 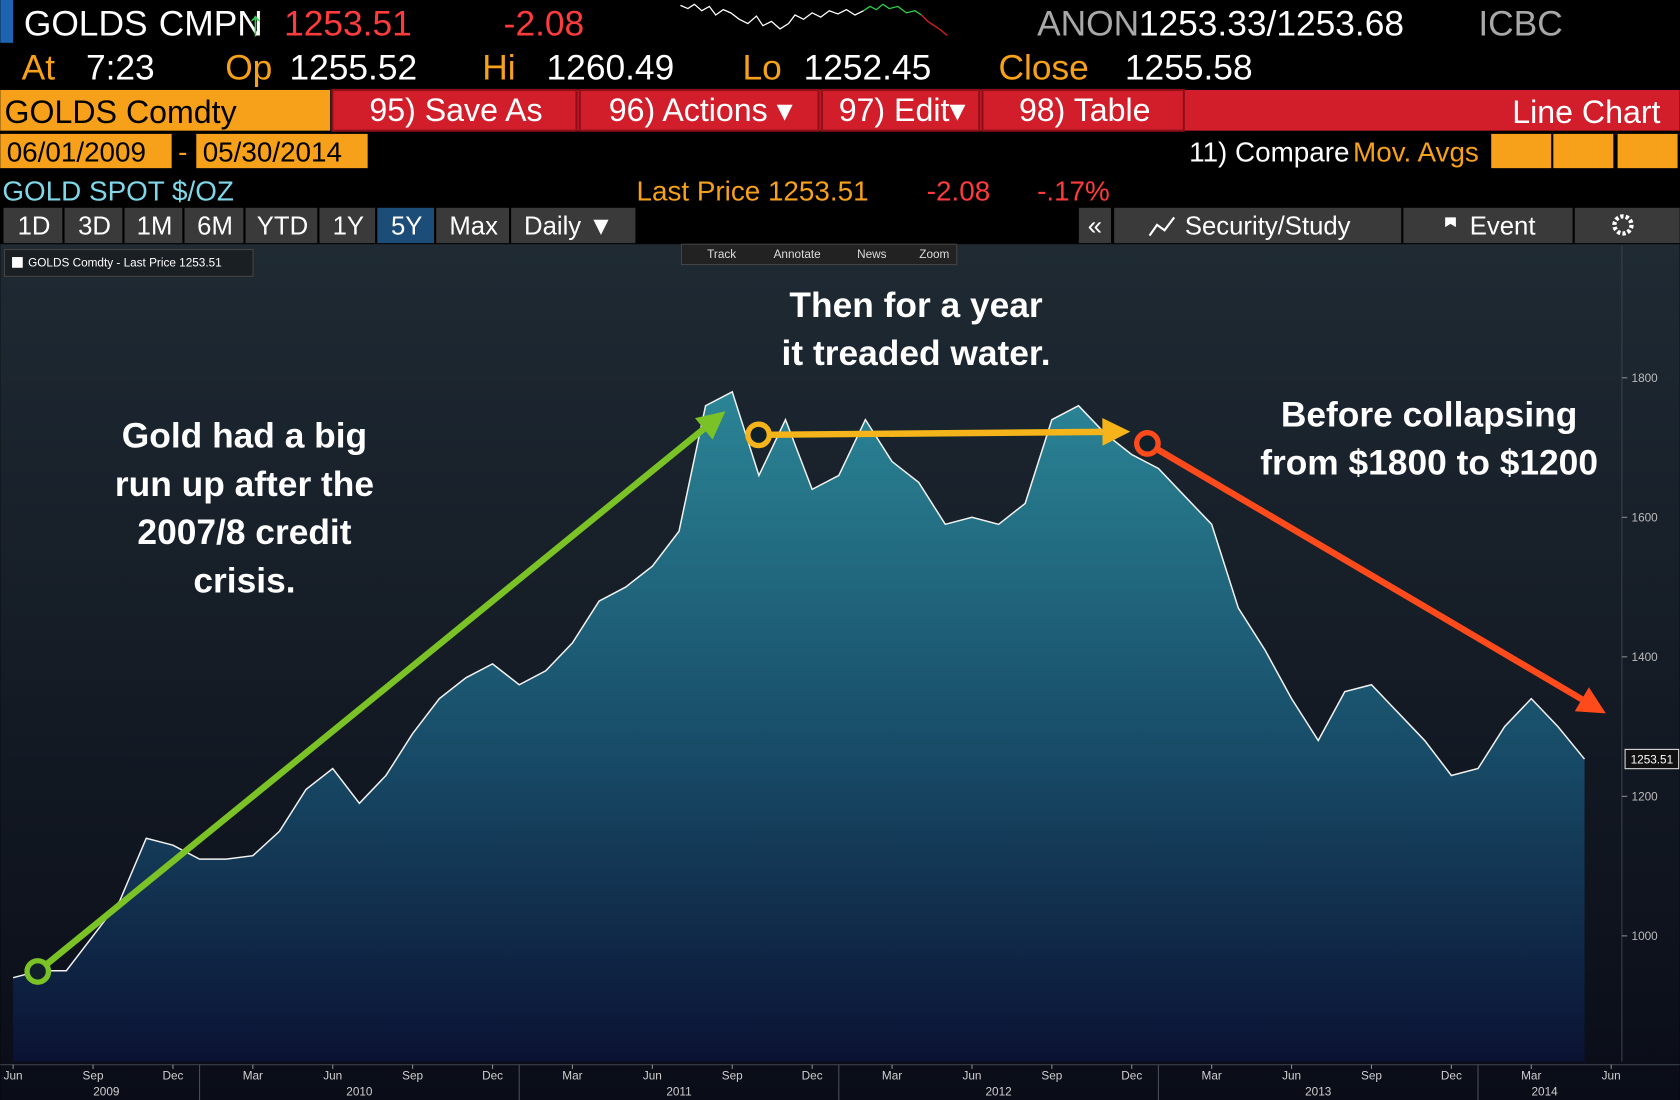 I want to click on chart-tool: Track, so click(x=721, y=254).